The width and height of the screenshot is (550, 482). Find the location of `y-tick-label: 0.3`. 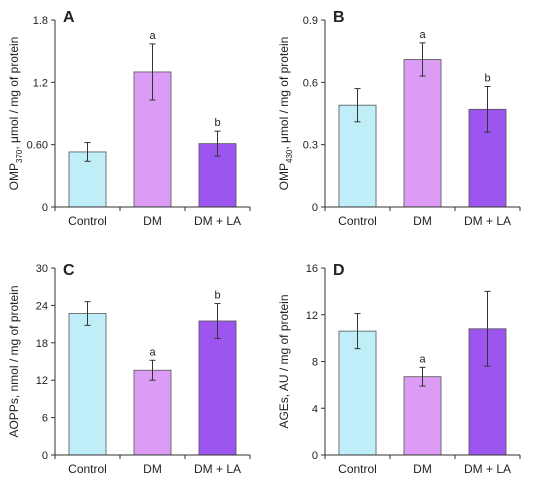

y-tick-label: 0.3 is located at coordinates (310, 146).